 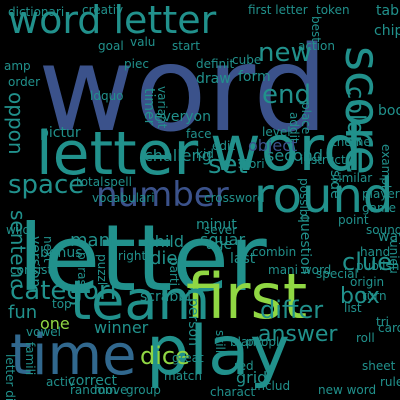 I want to click on cloud-word: sound, so click(x=383, y=230).